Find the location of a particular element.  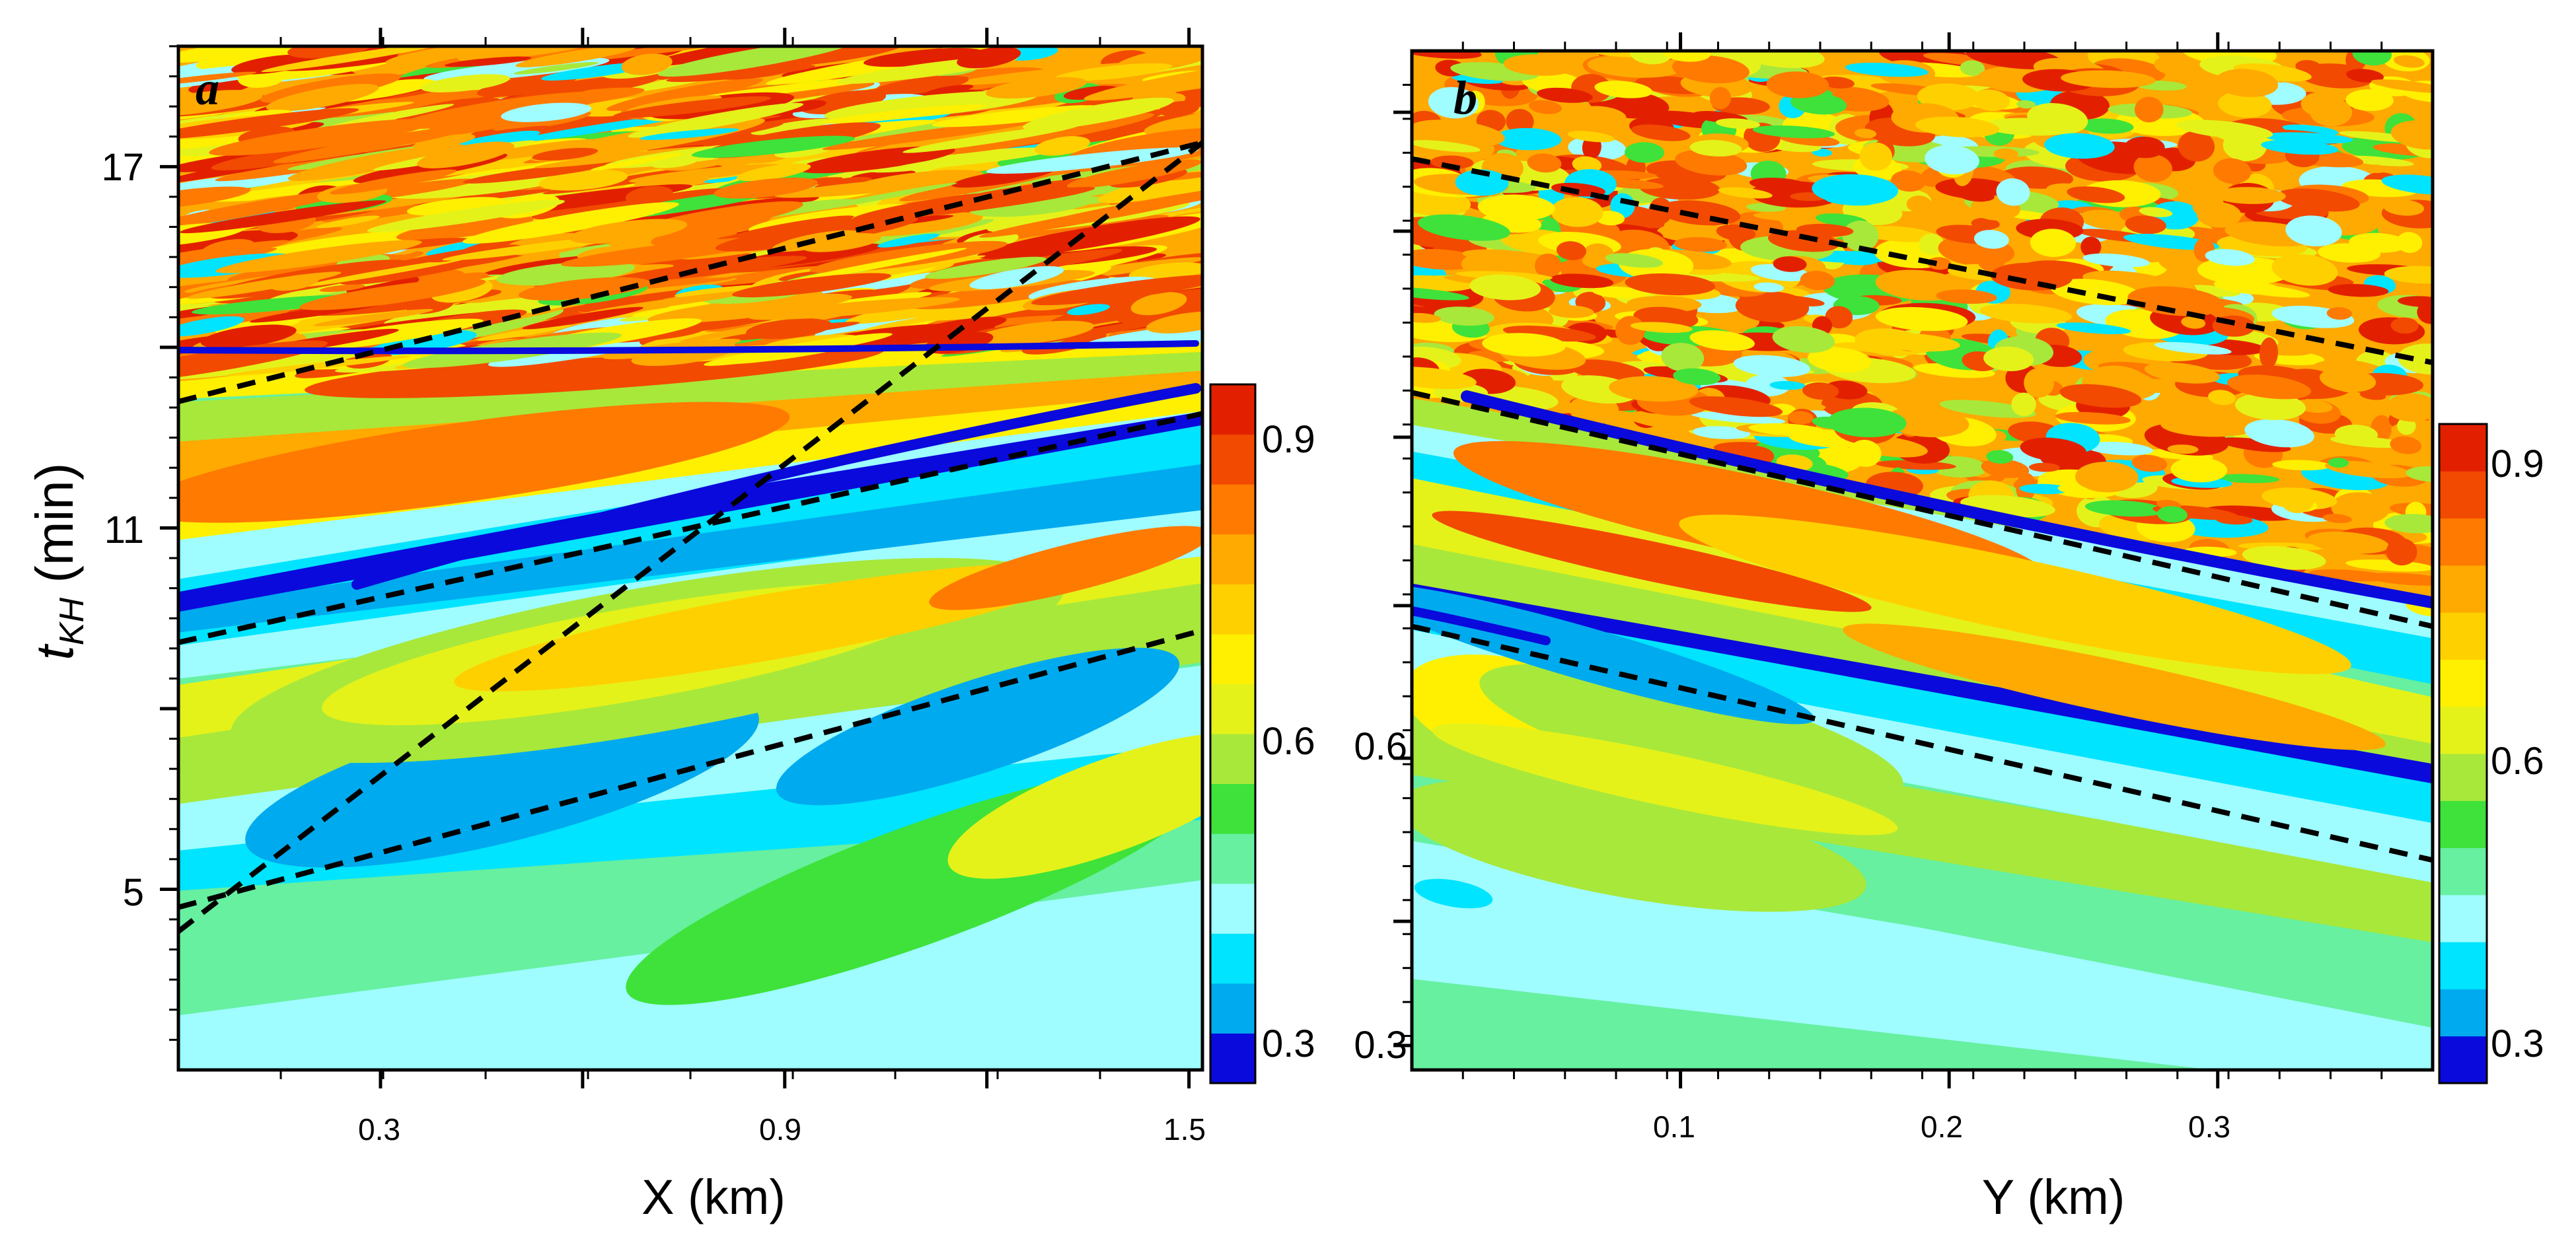

y-tick-label: 11 is located at coordinates (124, 530).